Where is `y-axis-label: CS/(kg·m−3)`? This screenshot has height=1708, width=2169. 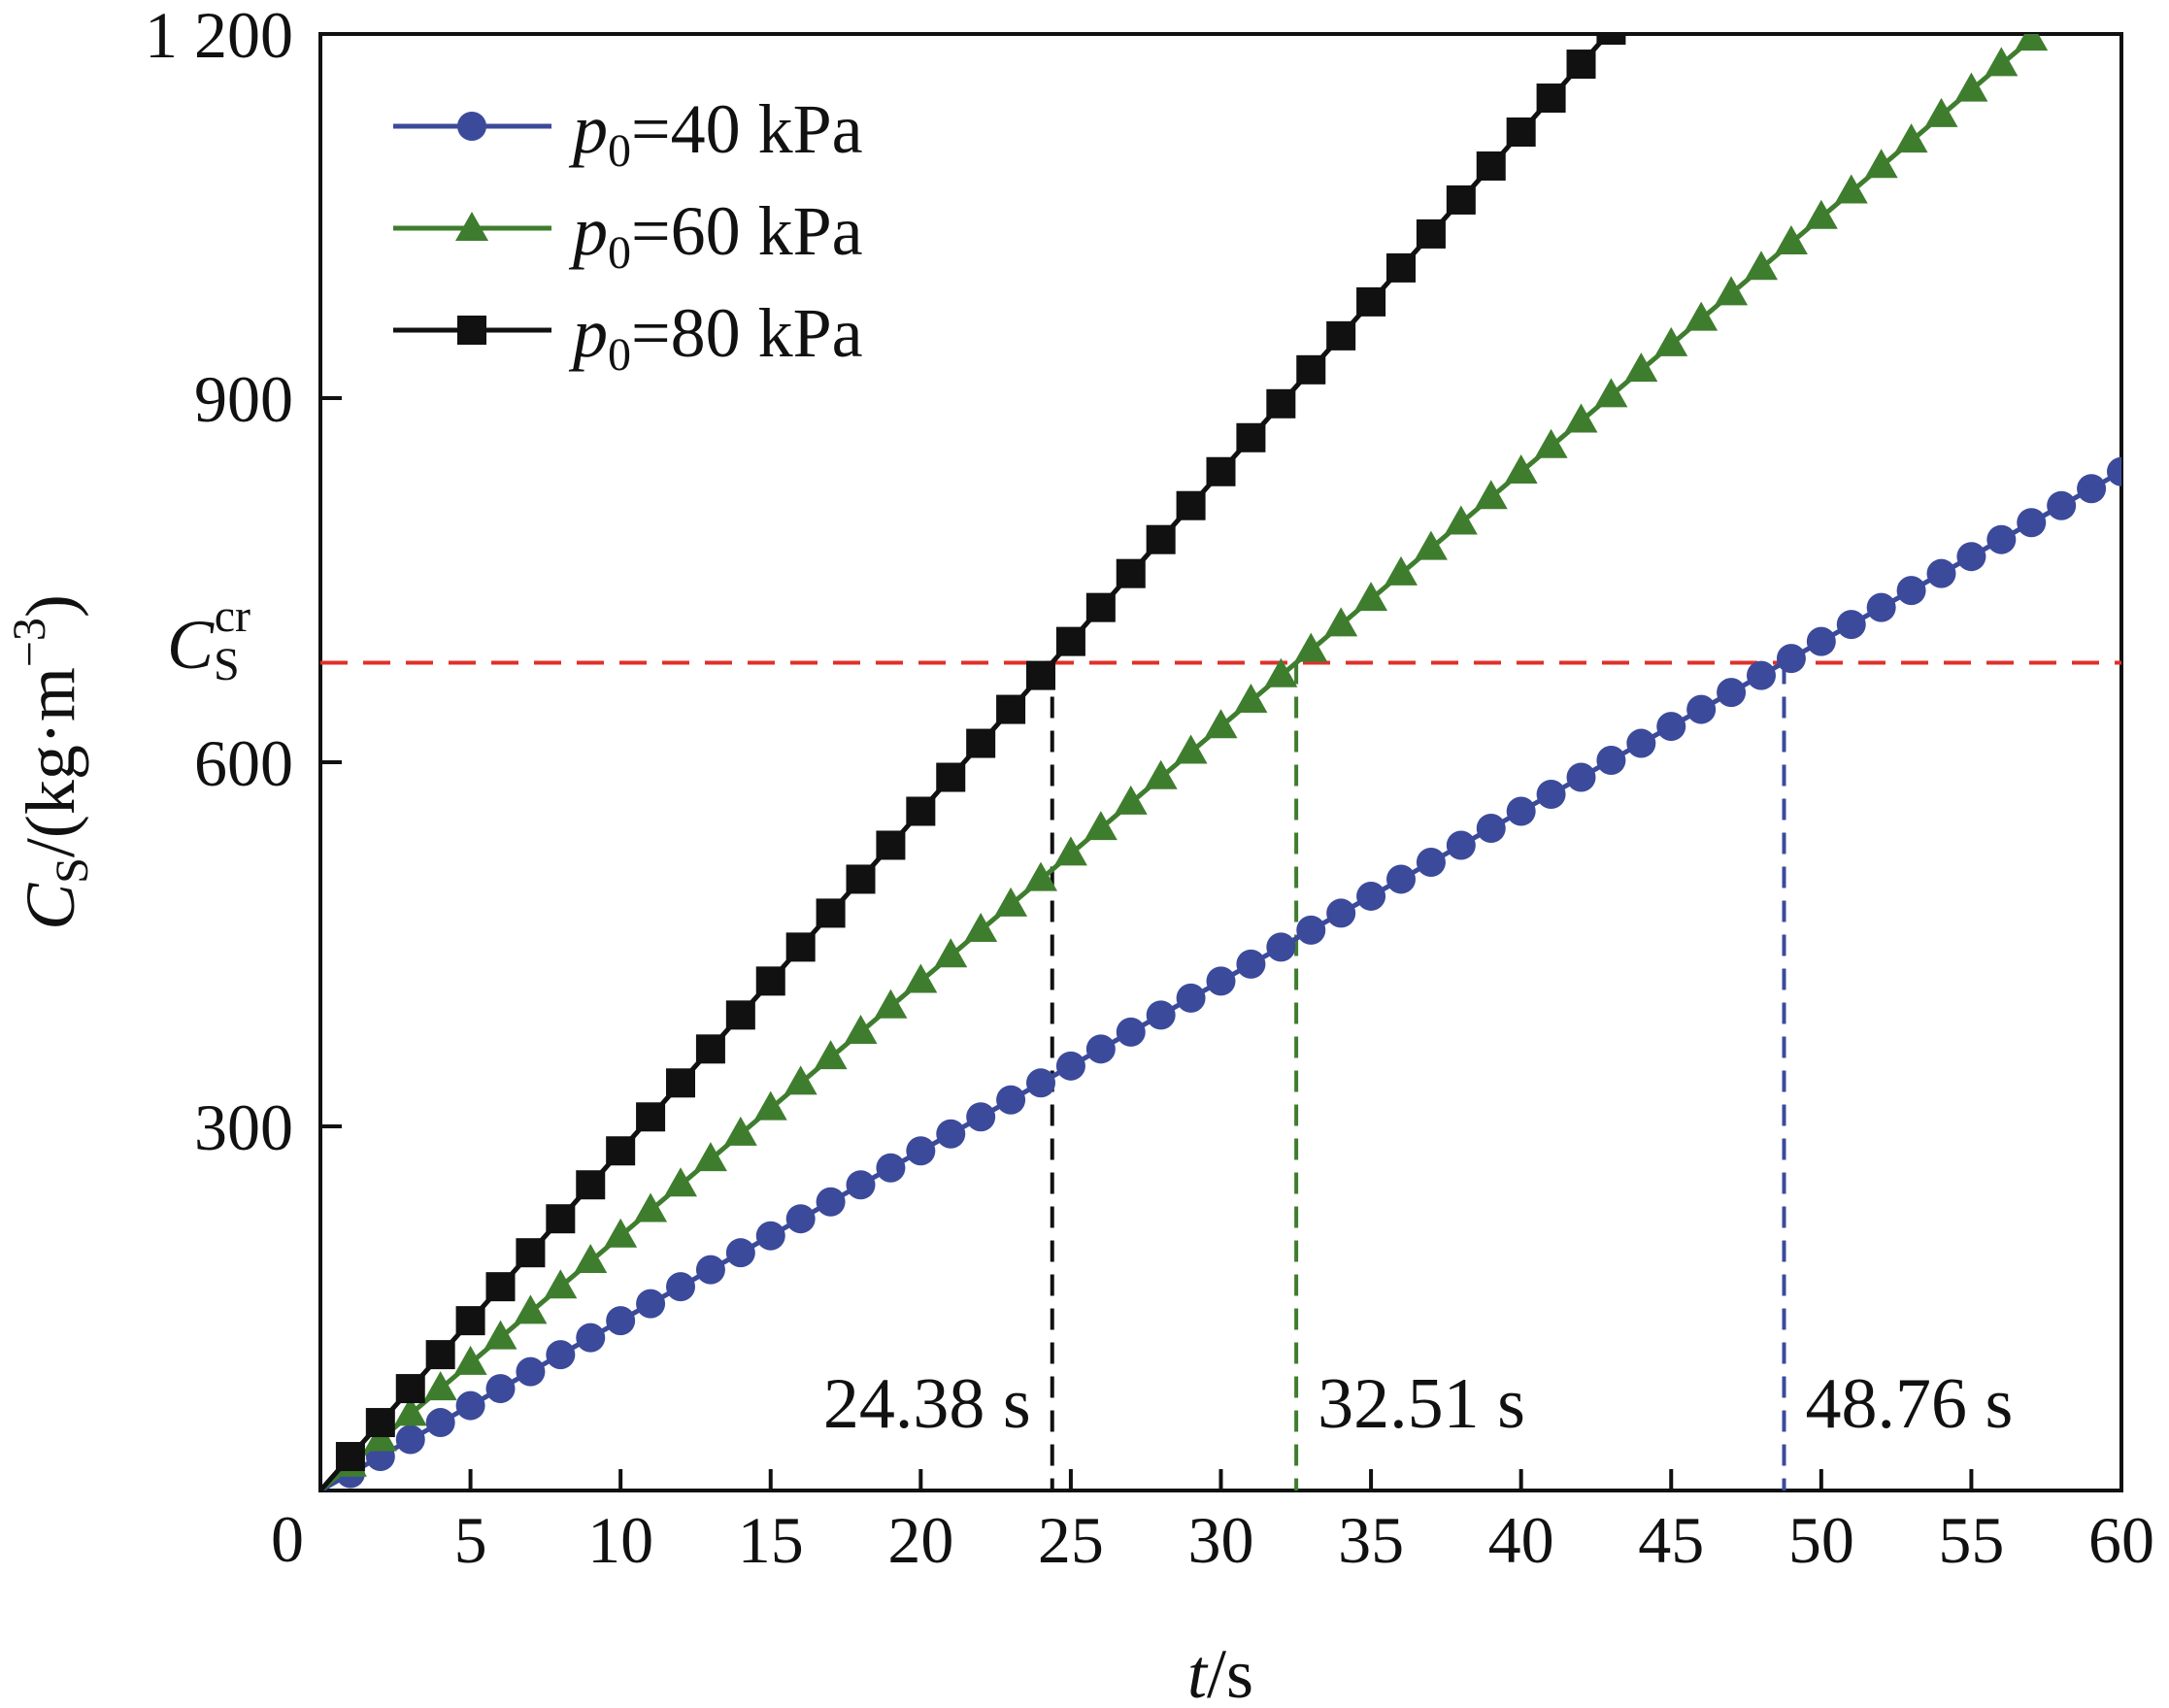 y-axis-label: CS/(kg·m−3) is located at coordinates (51, 762).